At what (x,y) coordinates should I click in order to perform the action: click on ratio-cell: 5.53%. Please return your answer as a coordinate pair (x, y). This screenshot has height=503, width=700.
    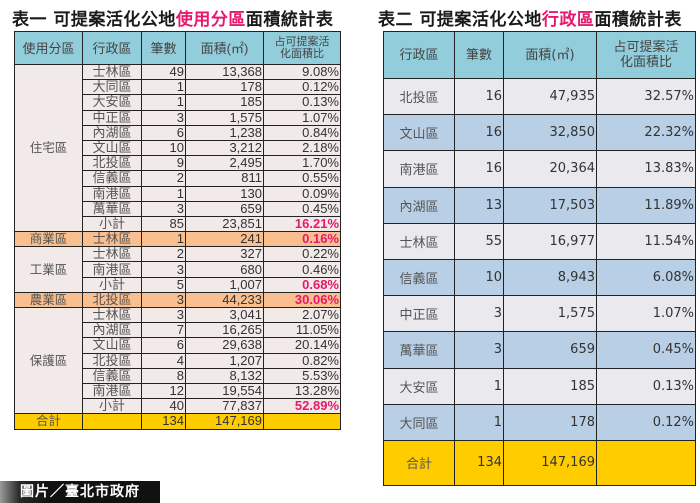
    Looking at the image, I should click on (302, 375).